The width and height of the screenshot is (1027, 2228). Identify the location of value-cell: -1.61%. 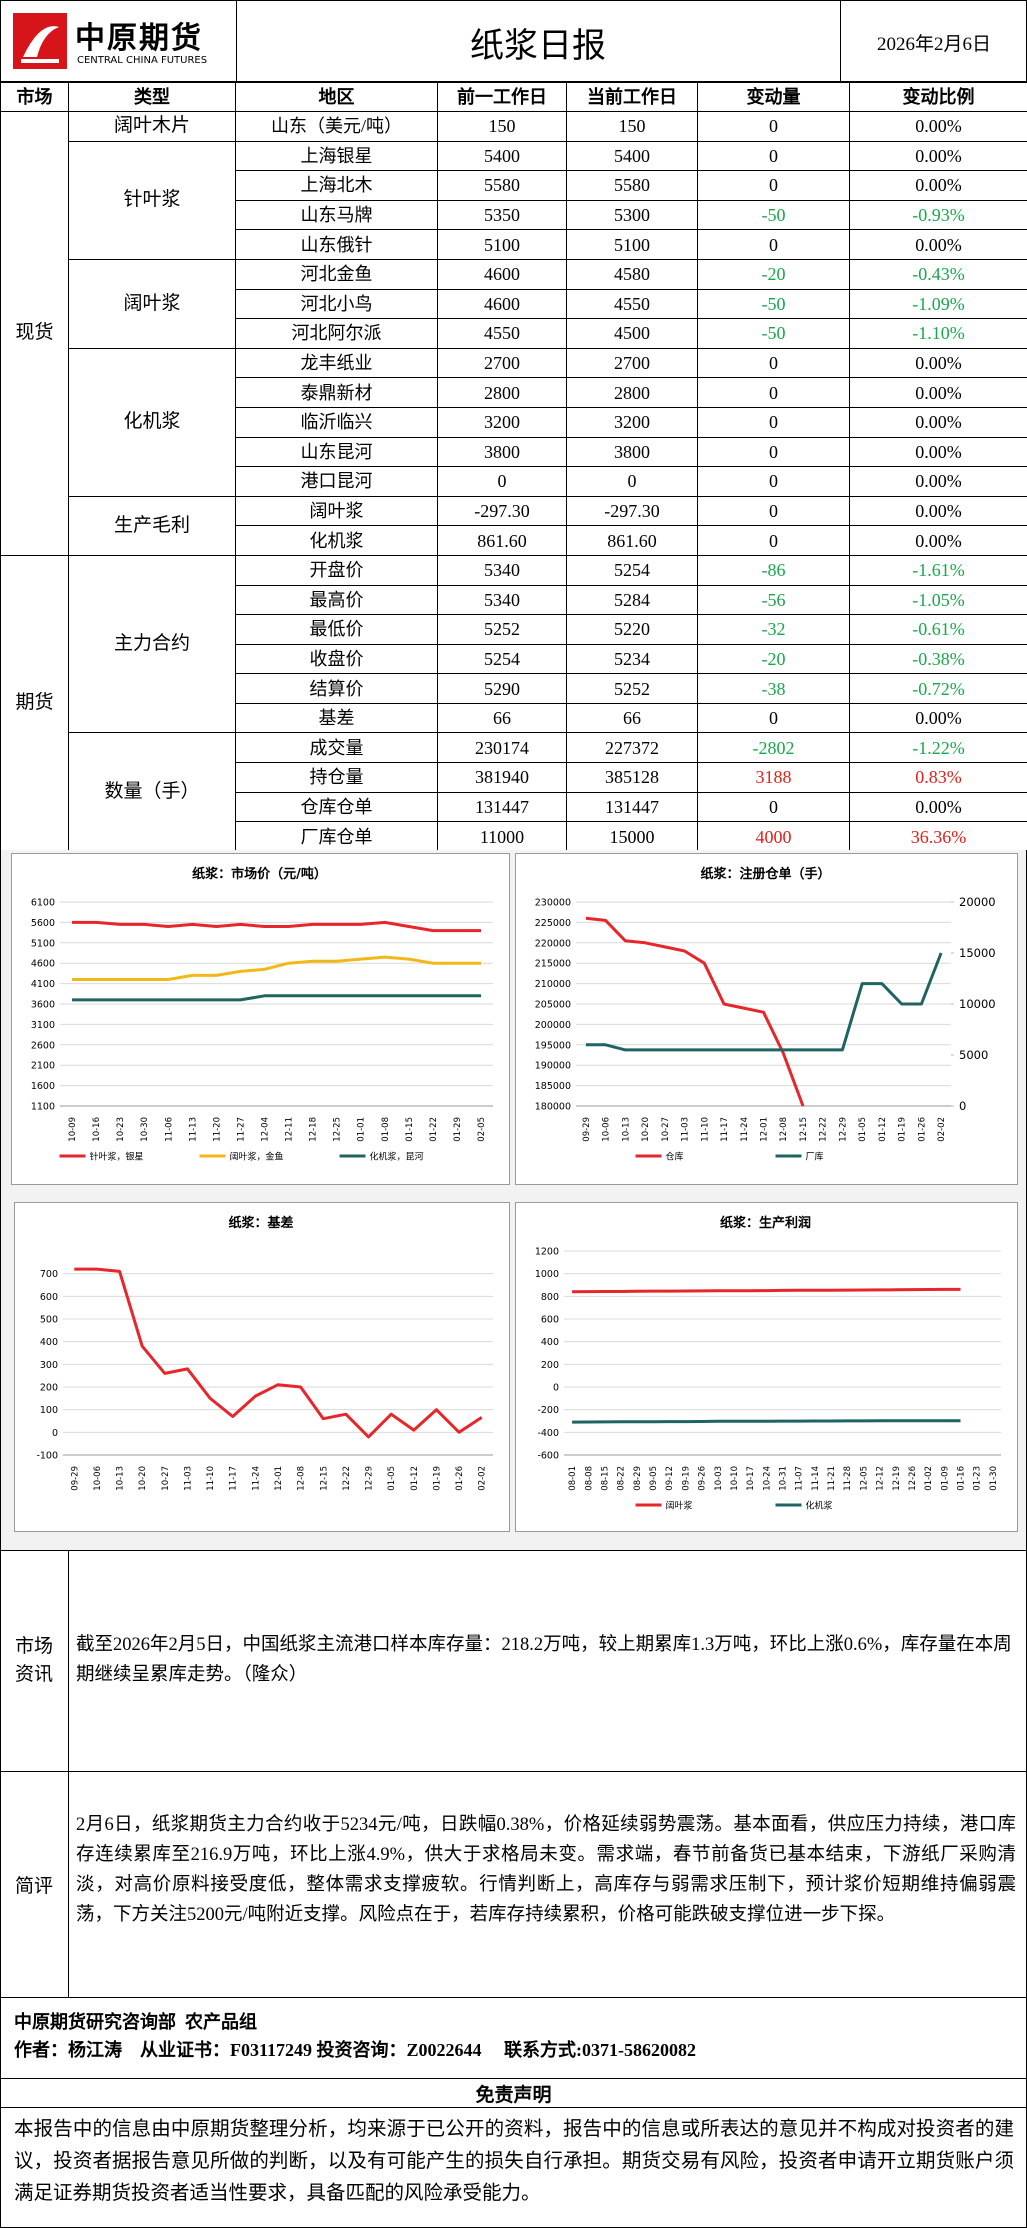
(938, 570).